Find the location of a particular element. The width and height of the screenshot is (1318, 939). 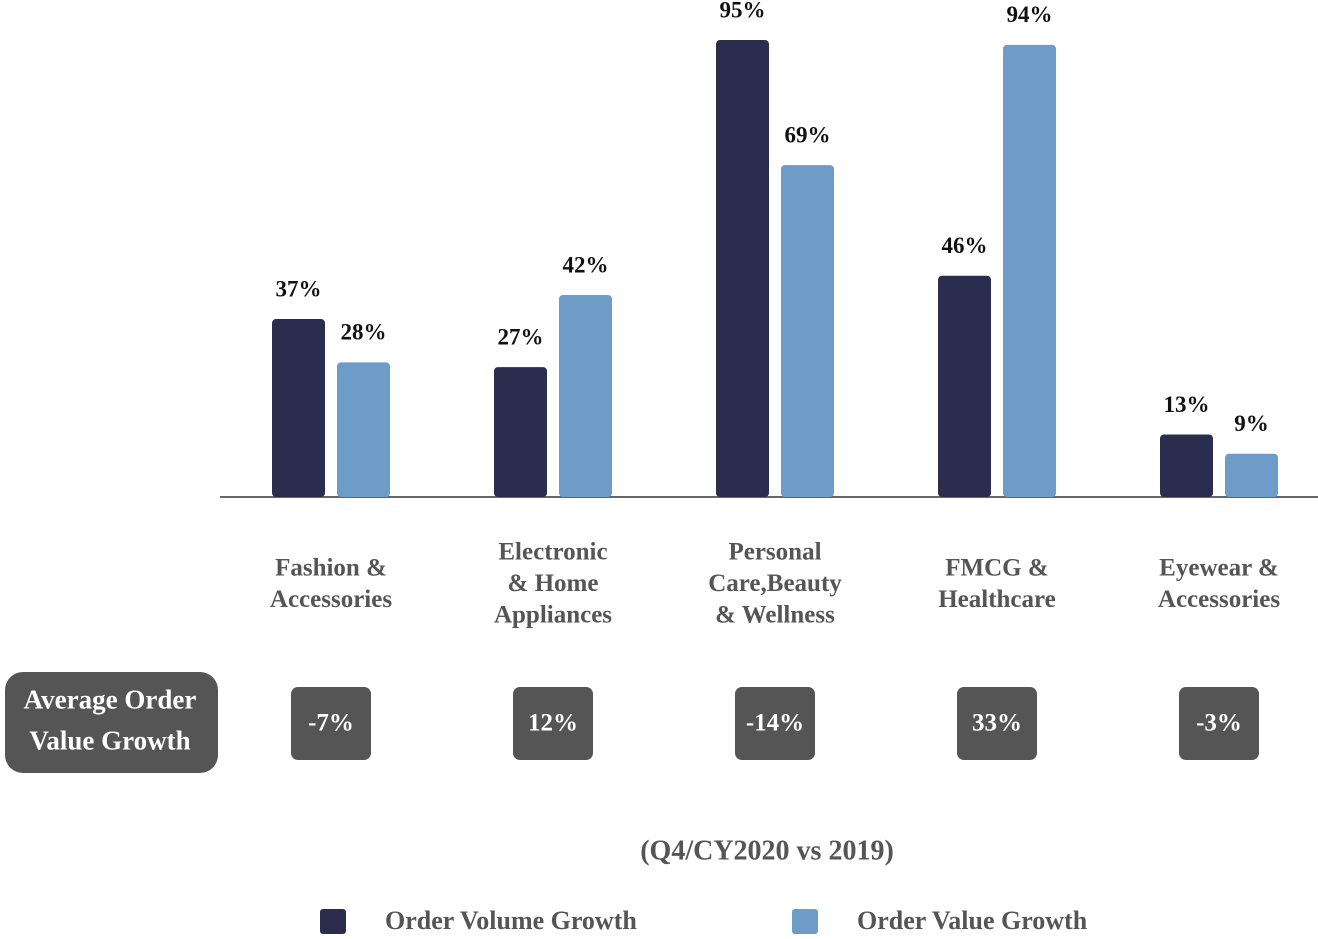

data-label: 9% is located at coordinates (1251, 423).